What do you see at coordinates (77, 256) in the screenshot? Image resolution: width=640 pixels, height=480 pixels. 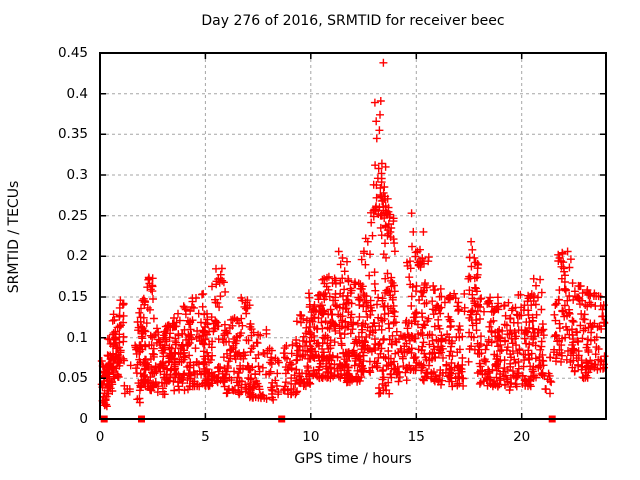 I see `y-tick-label: 0.2` at bounding box center [77, 256].